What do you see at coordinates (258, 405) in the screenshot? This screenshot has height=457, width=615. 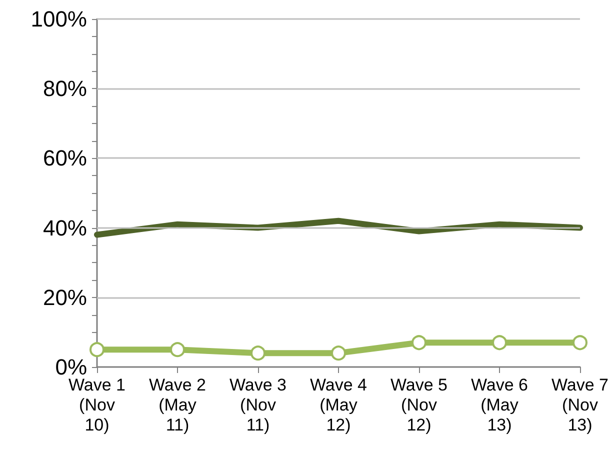 I see `x-tick-label: Wave 3 (Nov 11)` at bounding box center [258, 405].